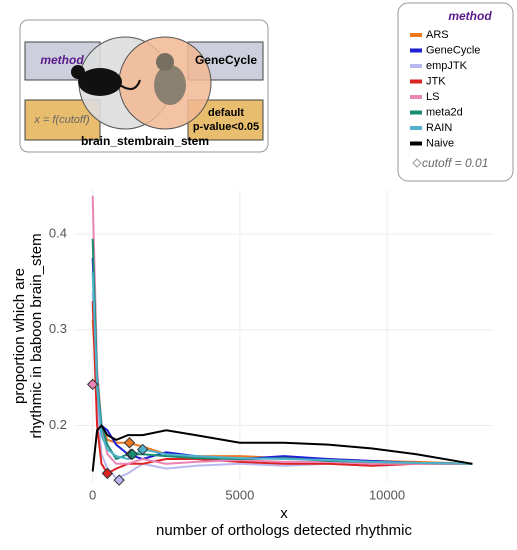  What do you see at coordinates (440, 143) in the screenshot?
I see `legend-label: Naive` at bounding box center [440, 143].